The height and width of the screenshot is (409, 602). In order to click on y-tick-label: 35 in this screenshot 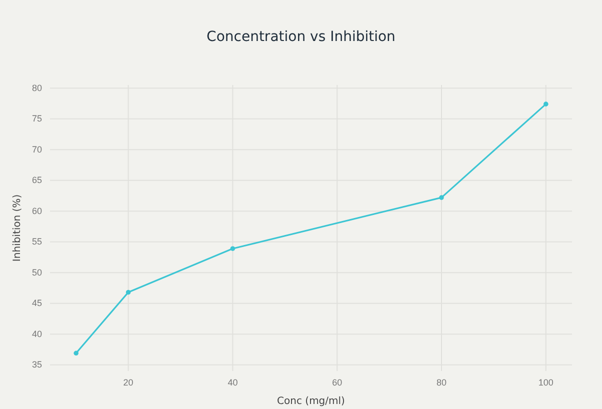, I will do `click(37, 365)`.